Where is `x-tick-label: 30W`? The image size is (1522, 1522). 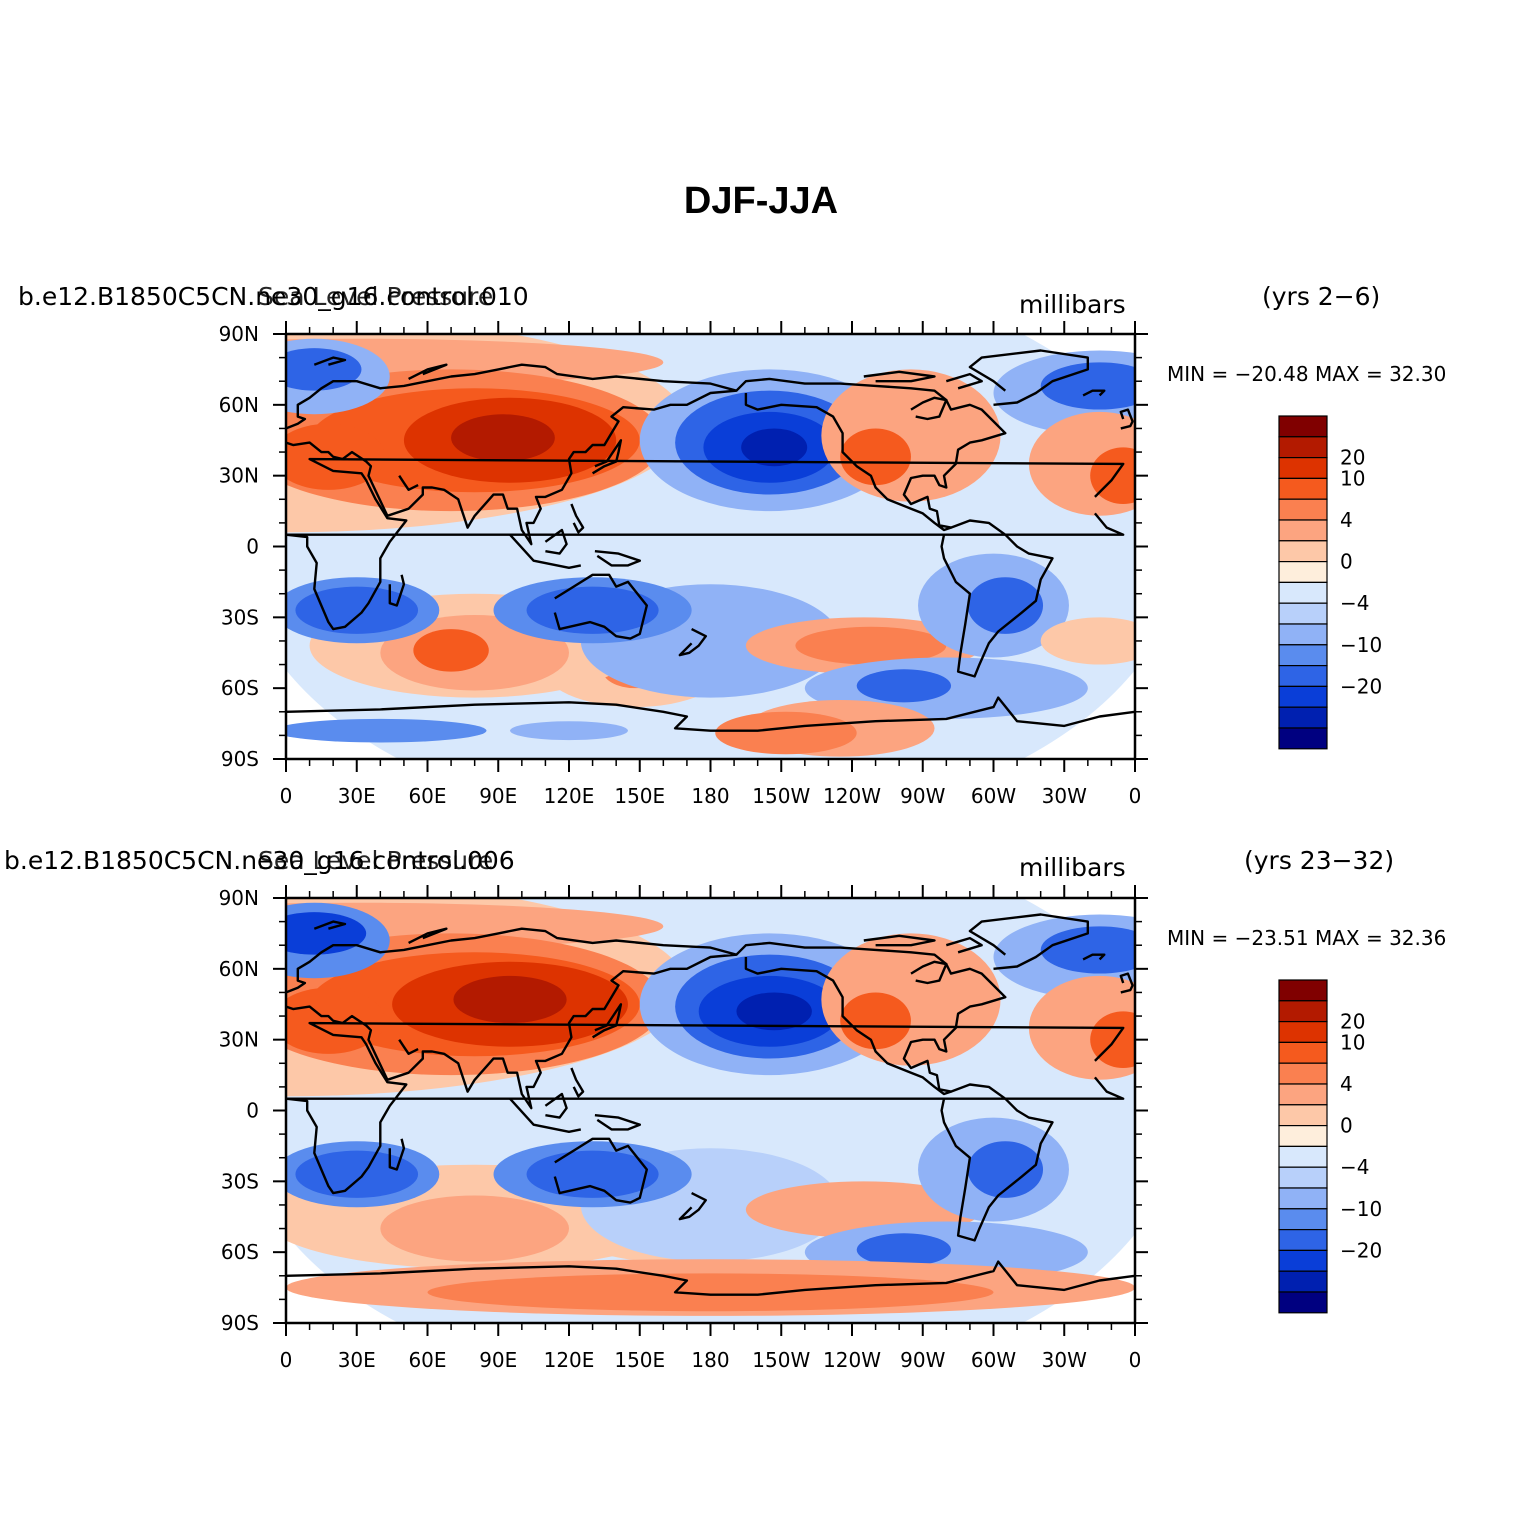
x-tick-label: 30W is located at coordinates (1064, 1360).